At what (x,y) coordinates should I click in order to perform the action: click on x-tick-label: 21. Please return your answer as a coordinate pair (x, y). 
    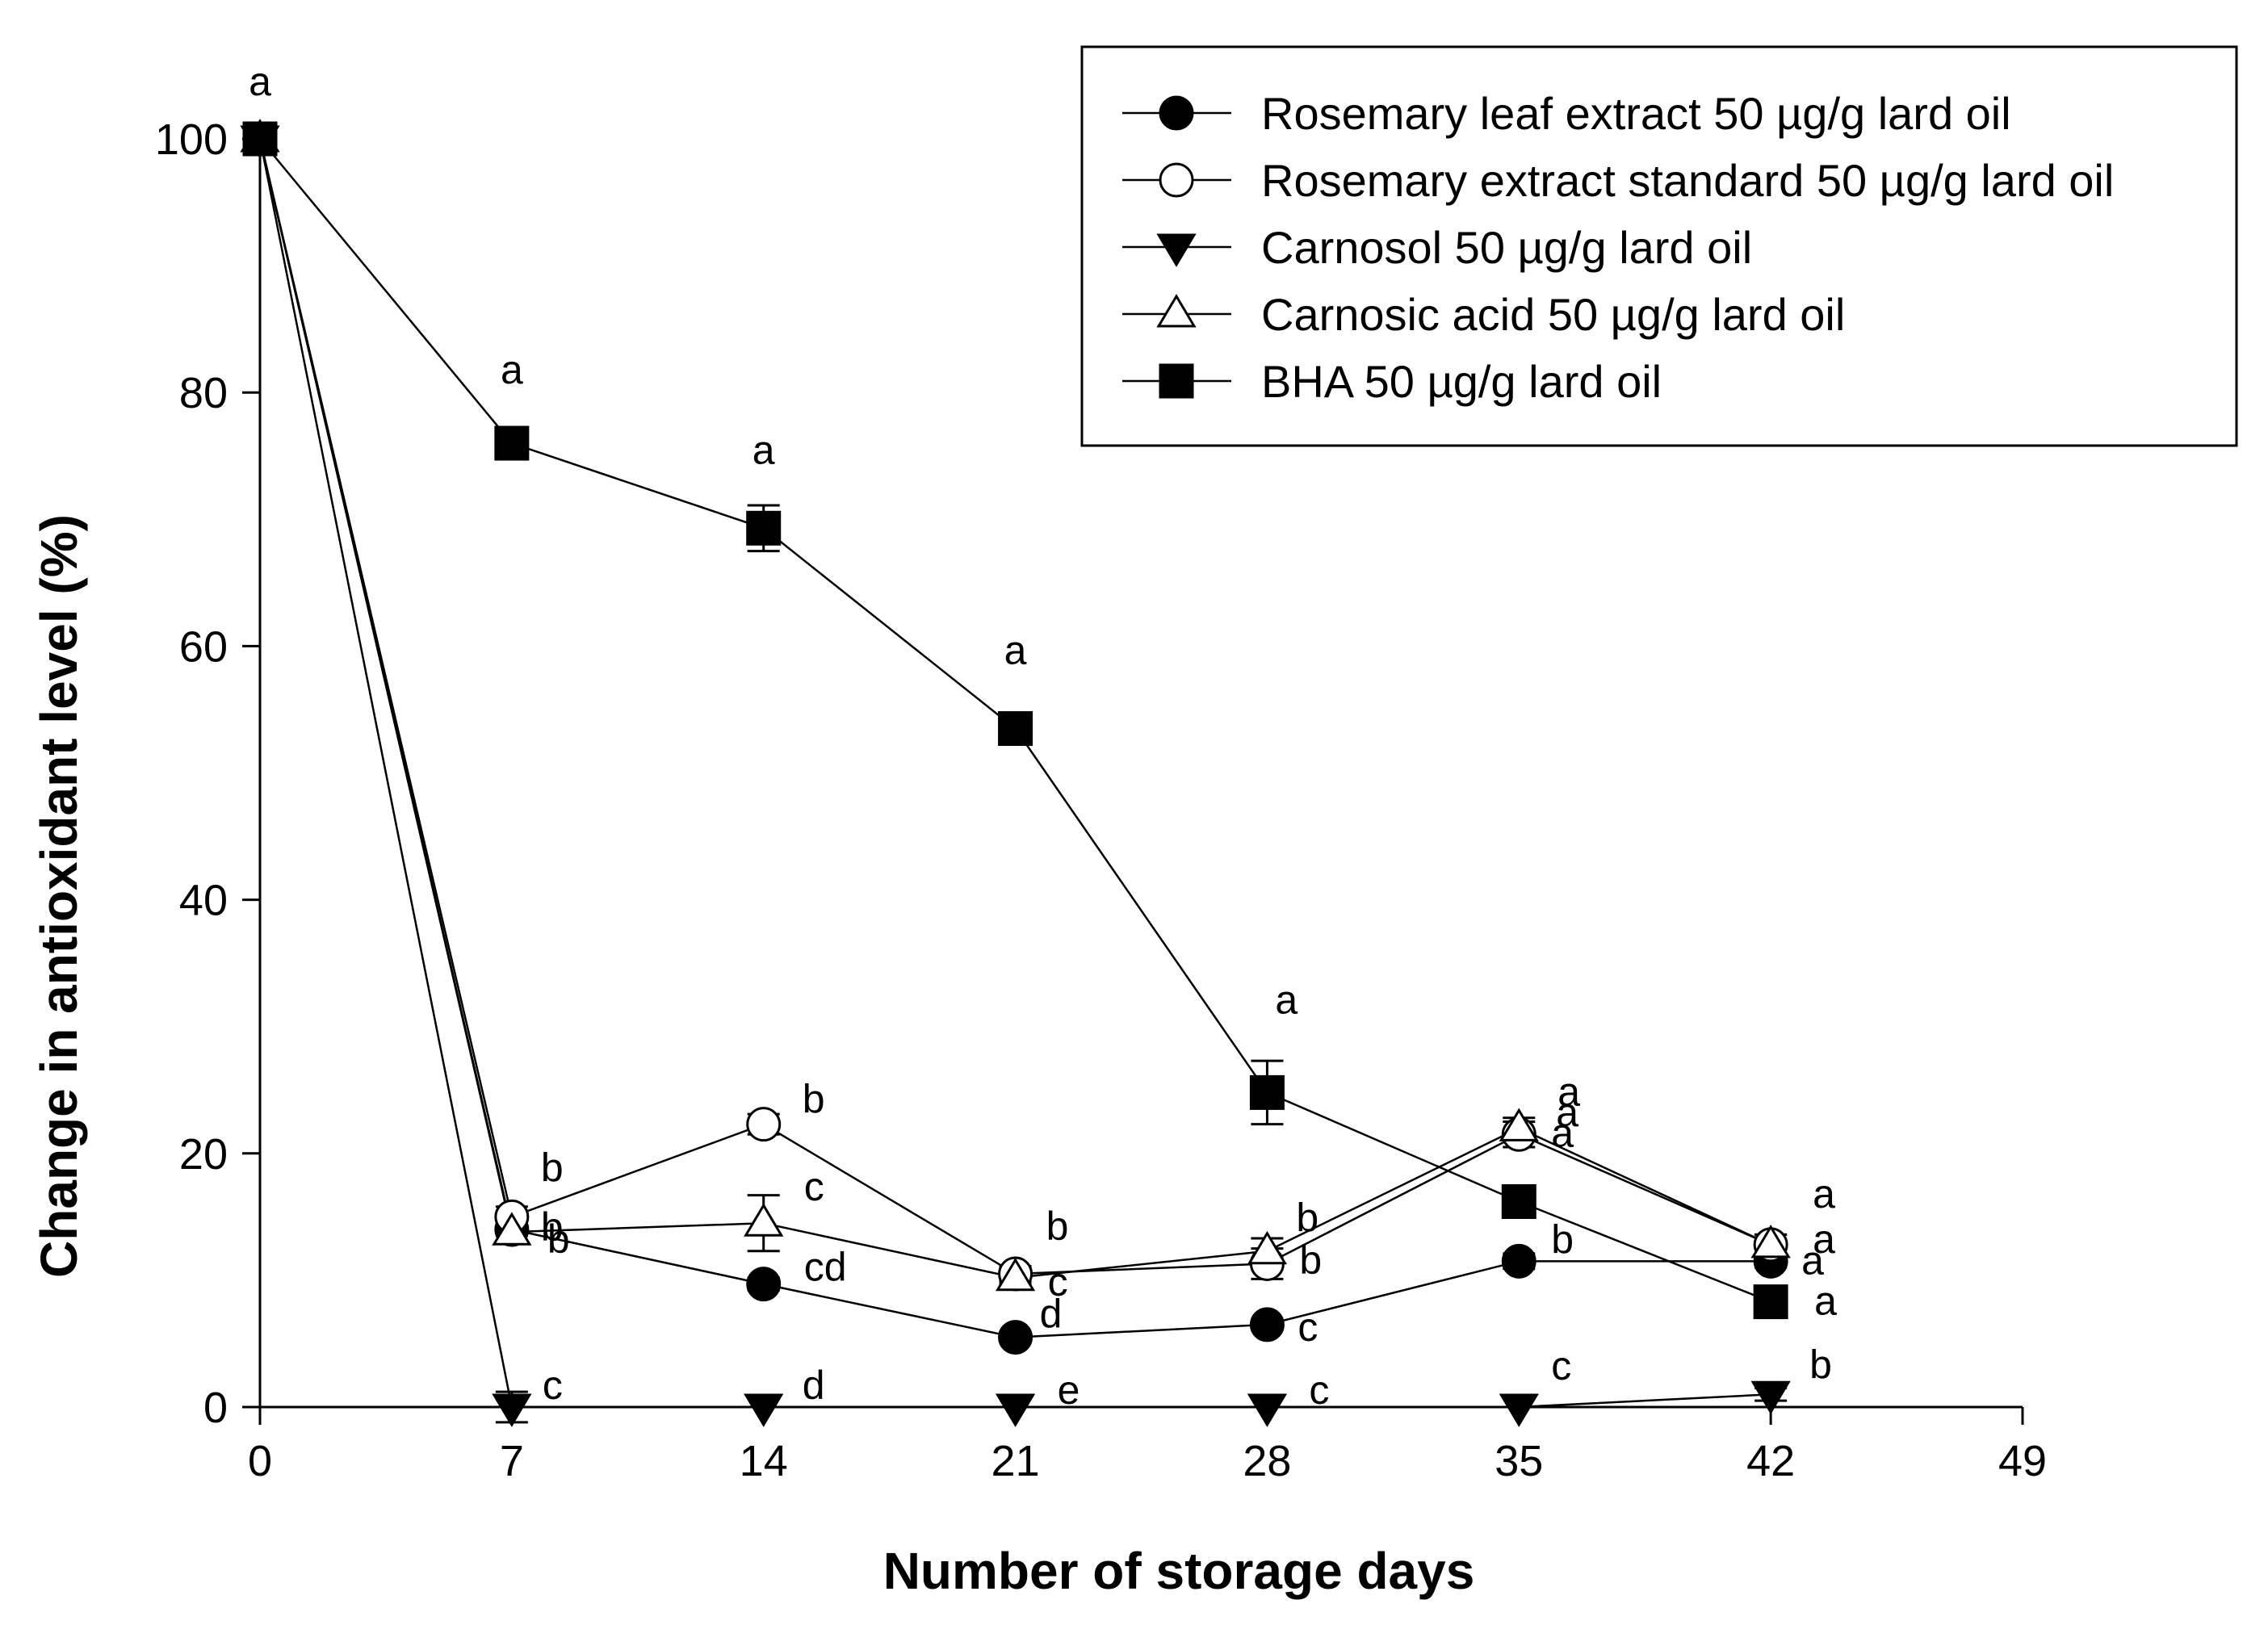
    Looking at the image, I should click on (1015, 1461).